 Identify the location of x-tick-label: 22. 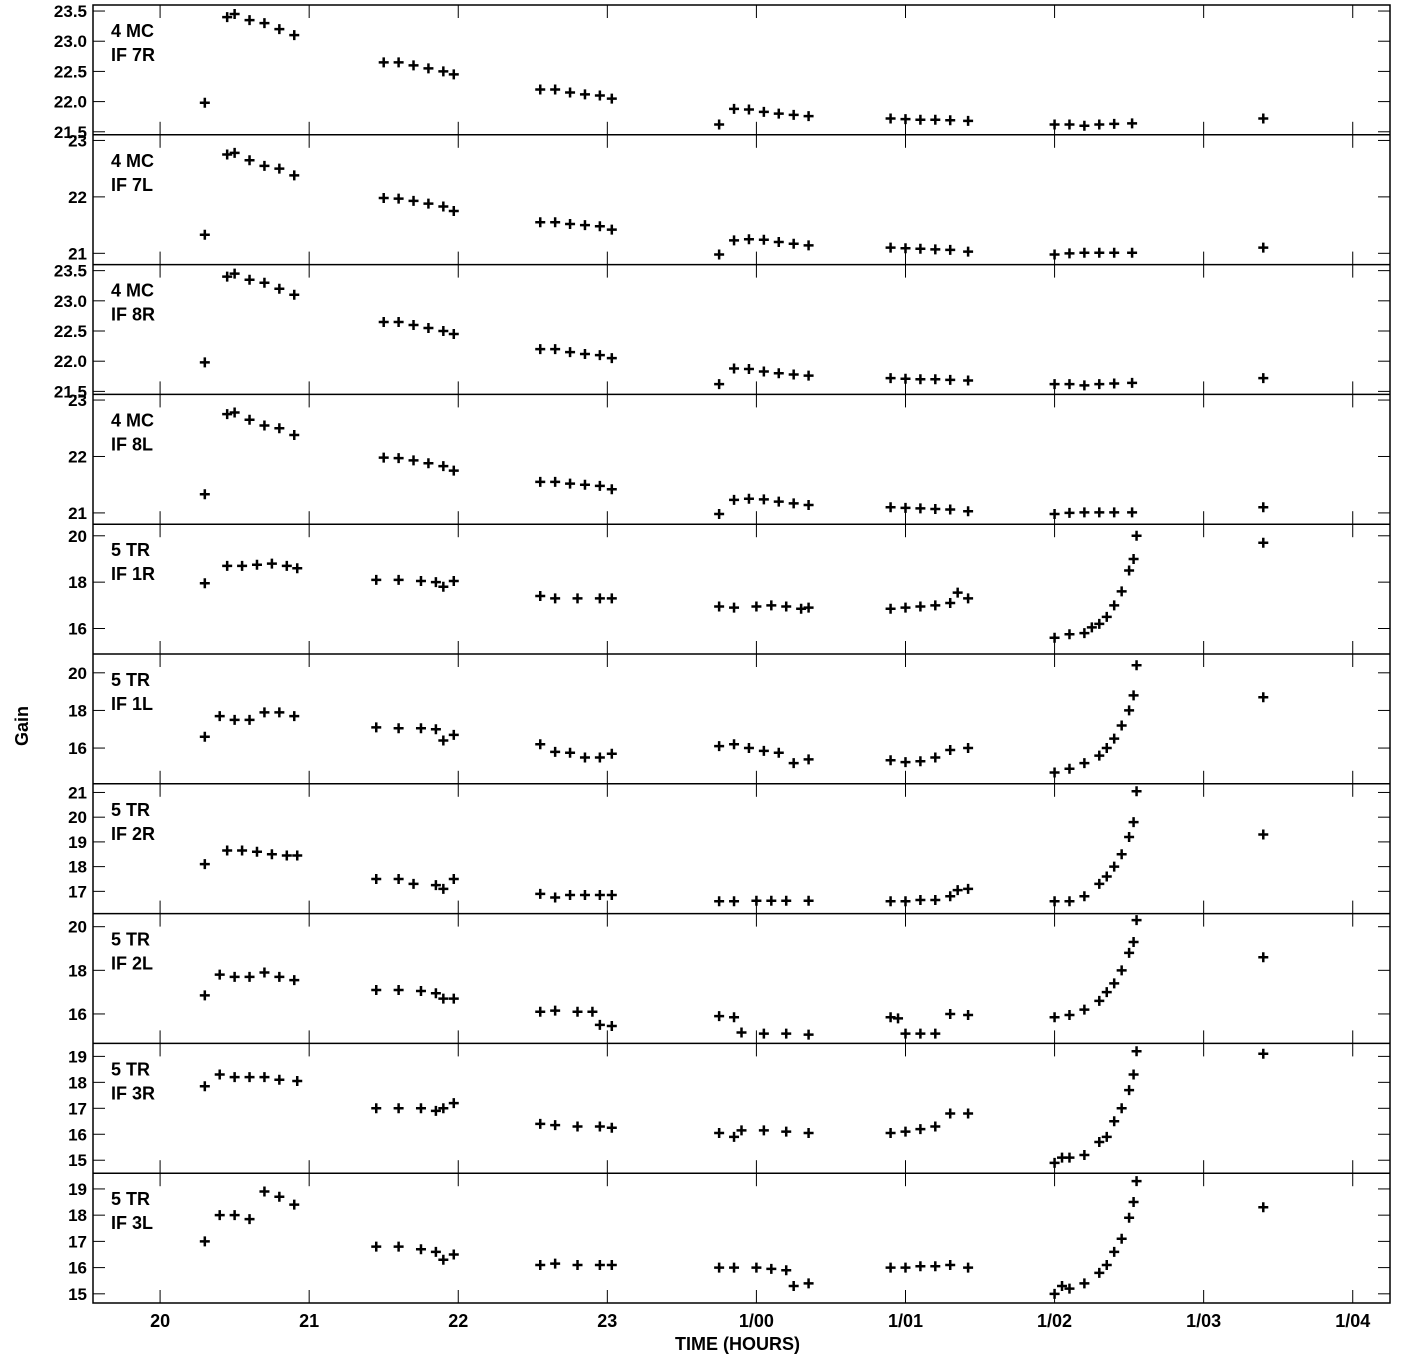
(458, 1321).